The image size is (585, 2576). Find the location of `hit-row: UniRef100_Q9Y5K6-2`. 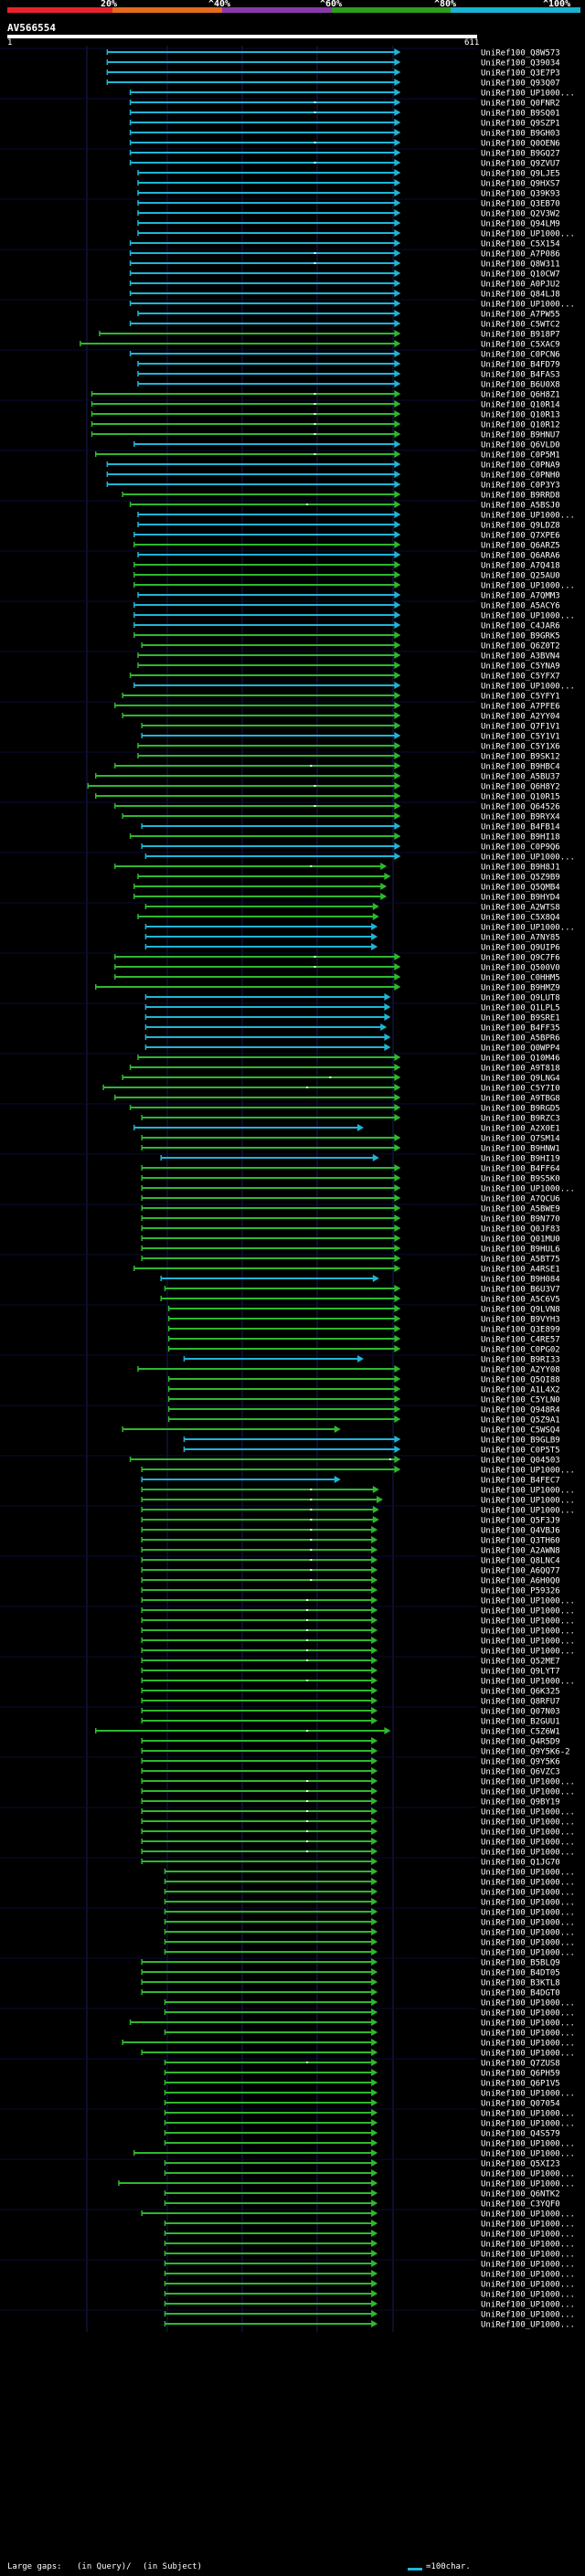

hit-row: UniRef100_Q9Y5K6-2 is located at coordinates (356, 1752).